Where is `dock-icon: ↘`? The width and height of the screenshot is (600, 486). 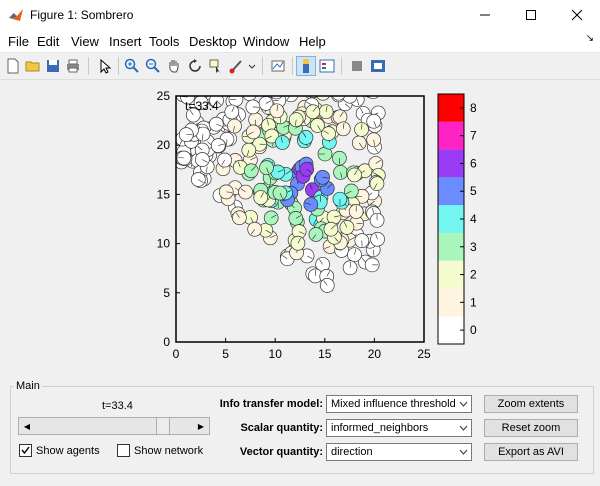 dock-icon: ↘ is located at coordinates (589, 38).